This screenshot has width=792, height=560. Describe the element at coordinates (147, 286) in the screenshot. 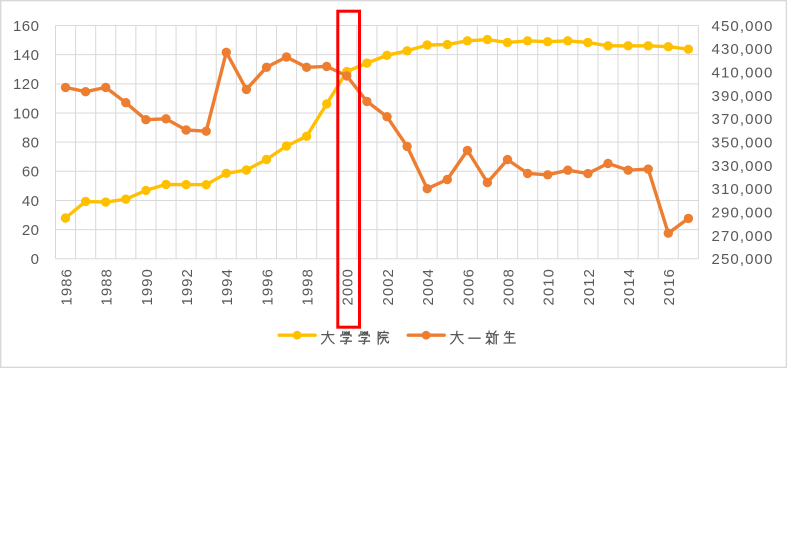

I see `svg-text: 1990` at that location.